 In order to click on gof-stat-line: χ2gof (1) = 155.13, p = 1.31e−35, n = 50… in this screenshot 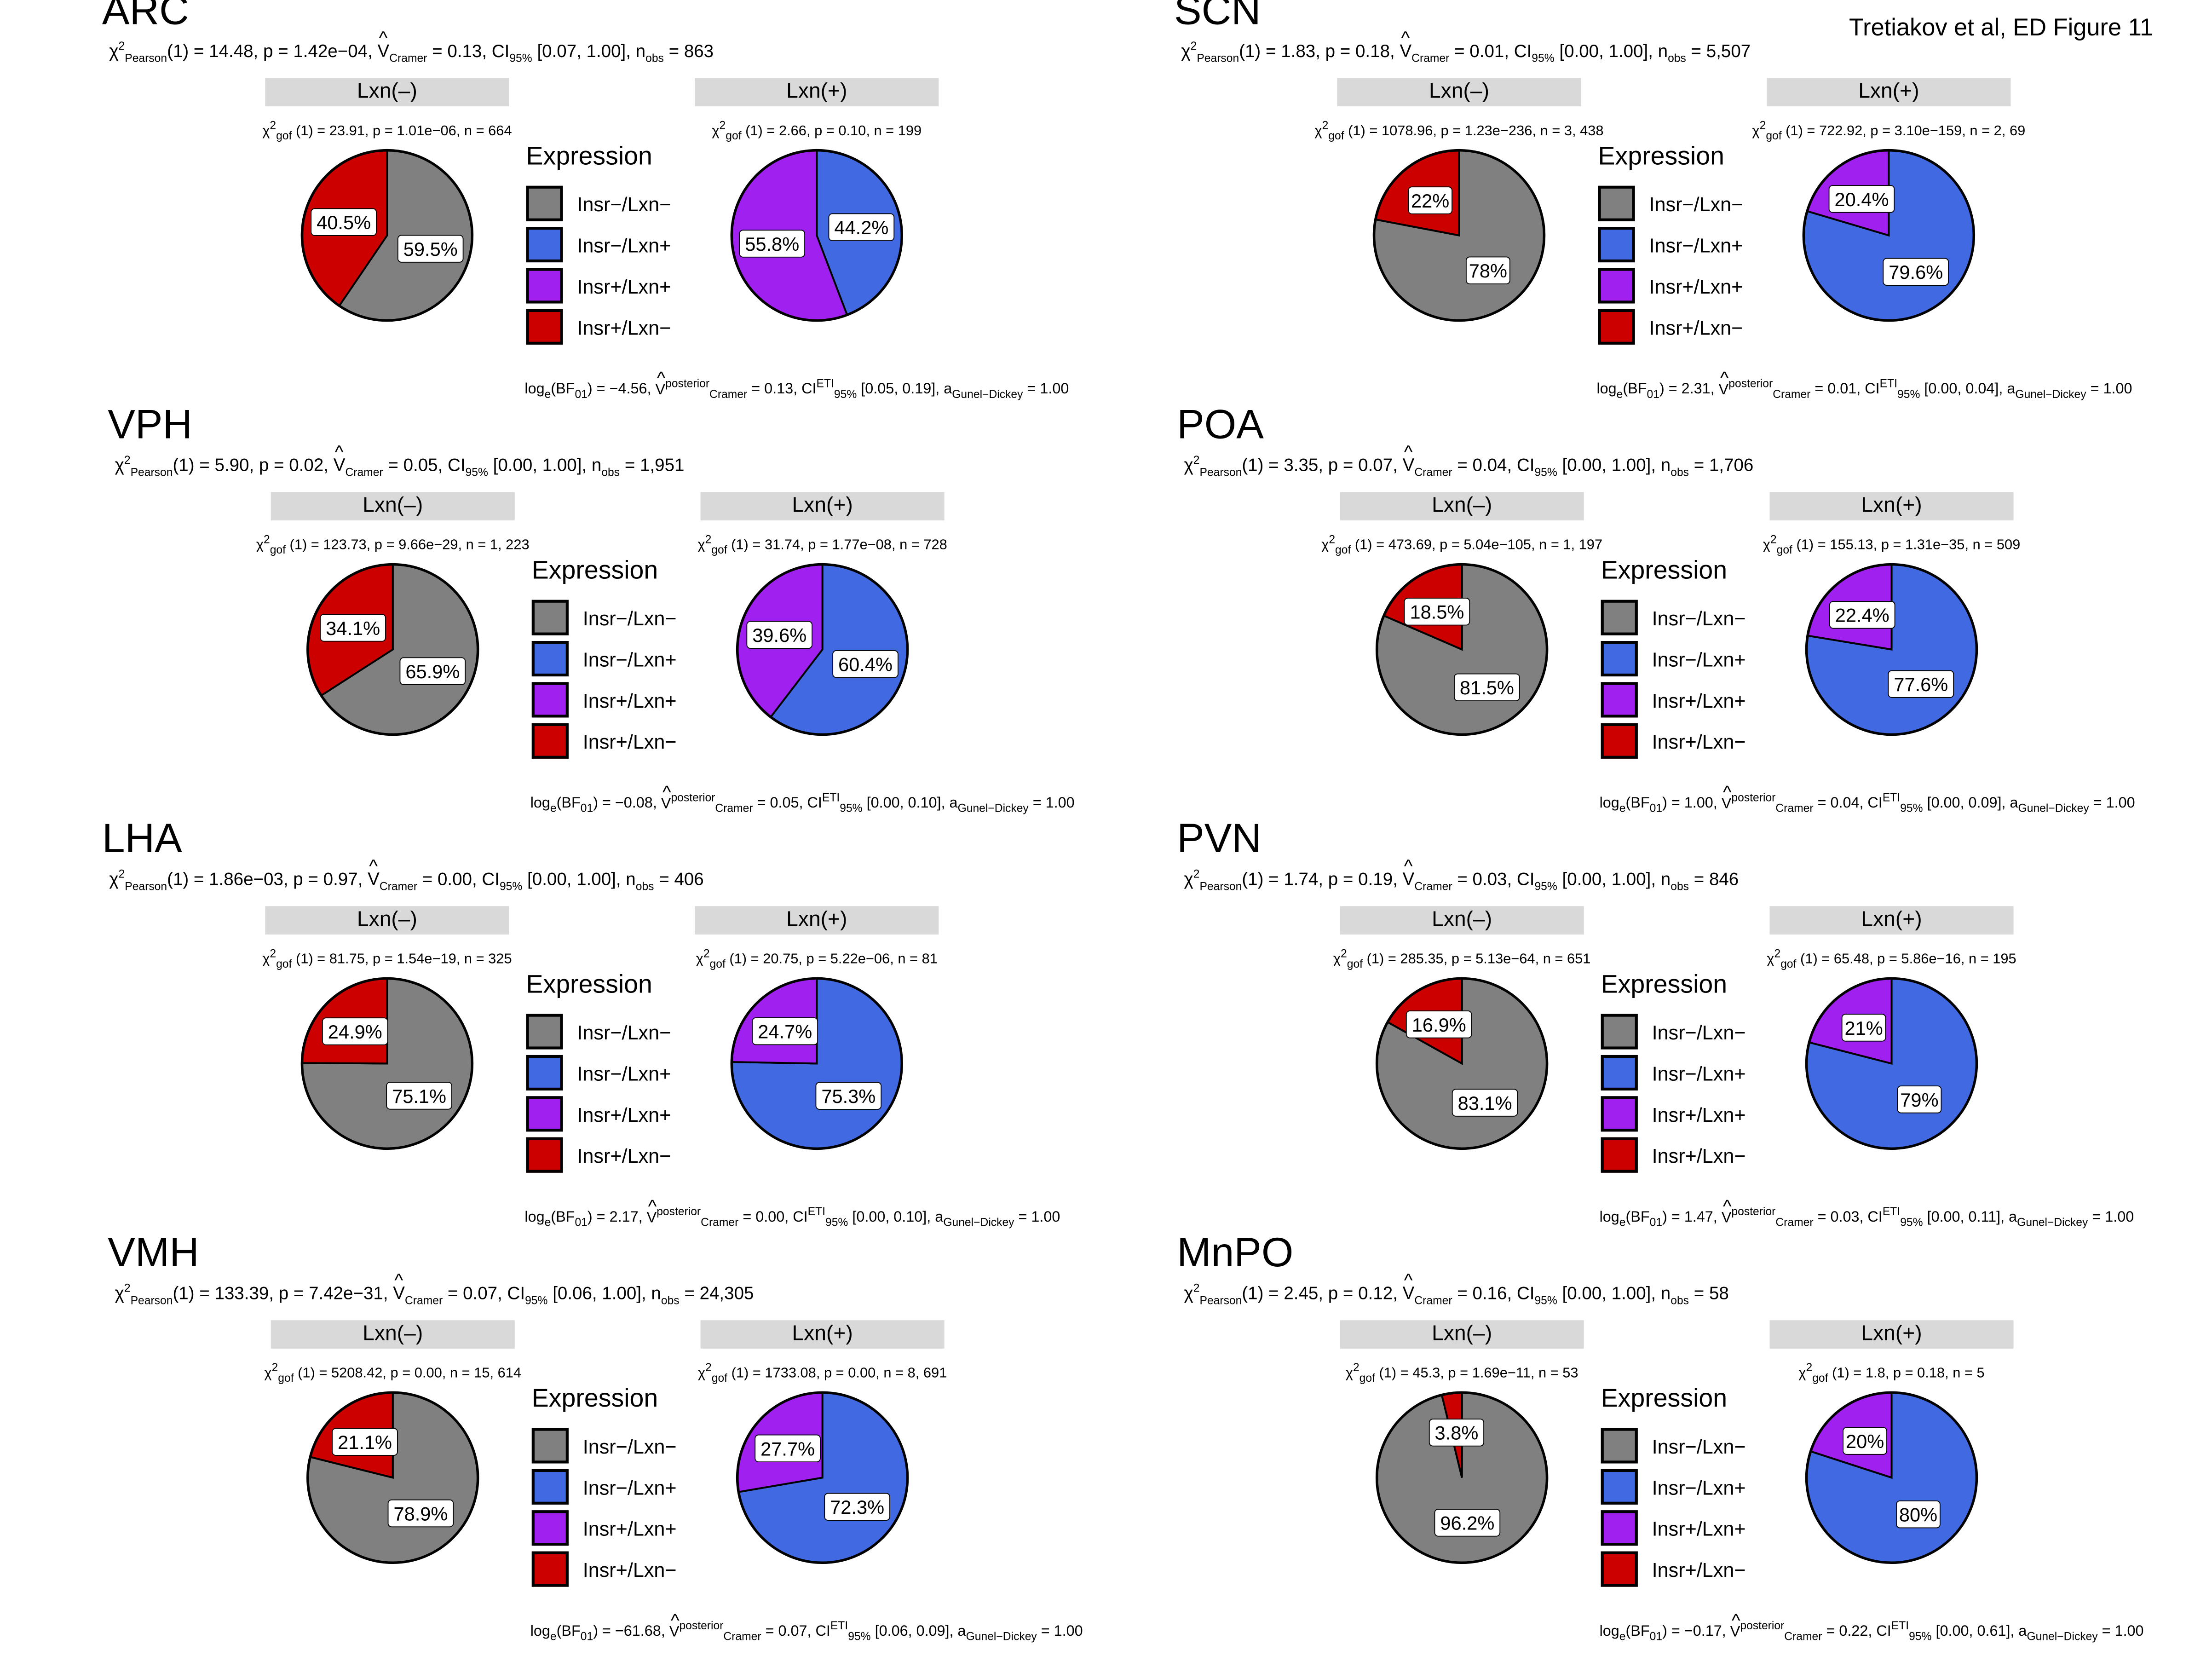, I will do `click(1892, 545)`.